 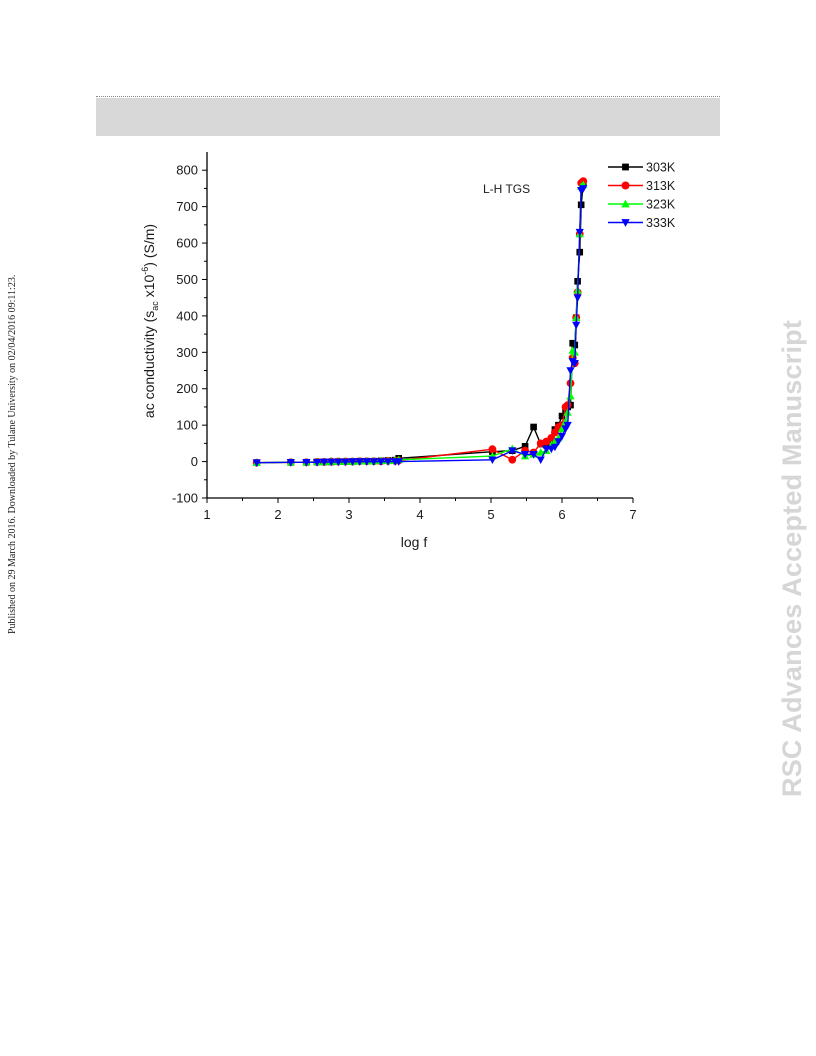 I want to click on legend-label: 313K, so click(x=661, y=186).